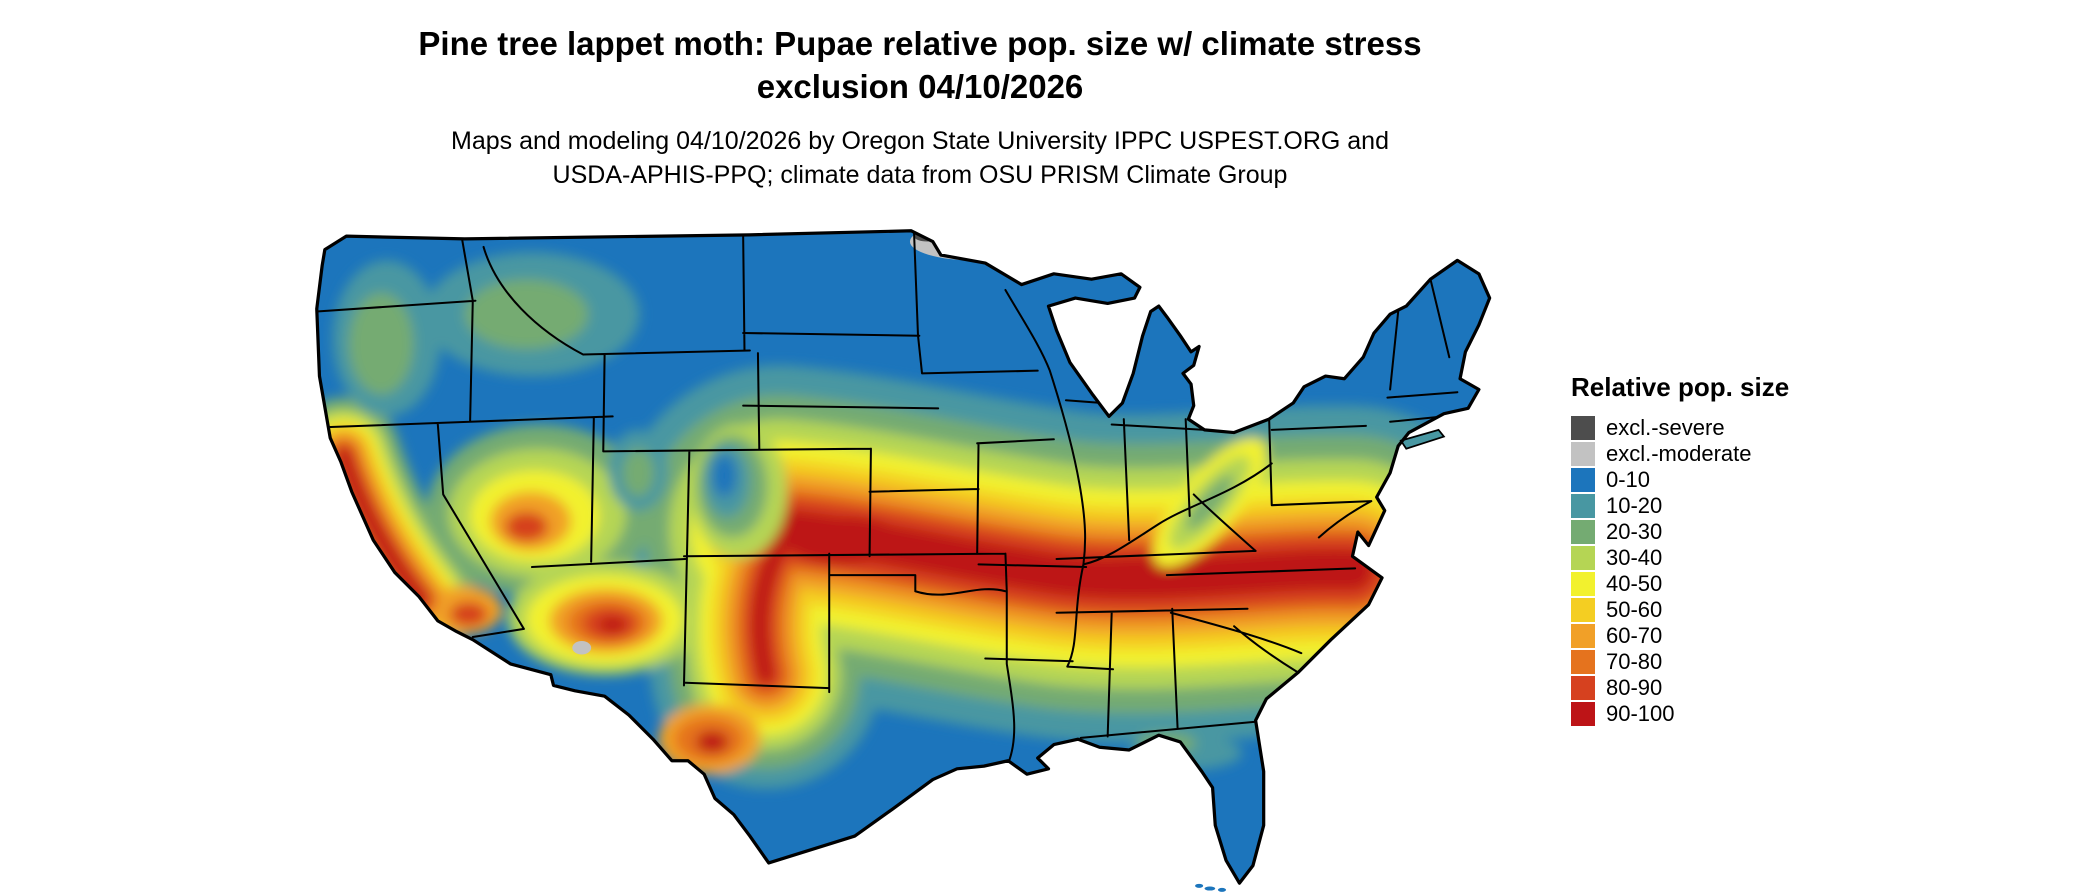 This screenshot has height=892, width=2100. I want to click on legend-item: 0-10, so click(1726, 480).